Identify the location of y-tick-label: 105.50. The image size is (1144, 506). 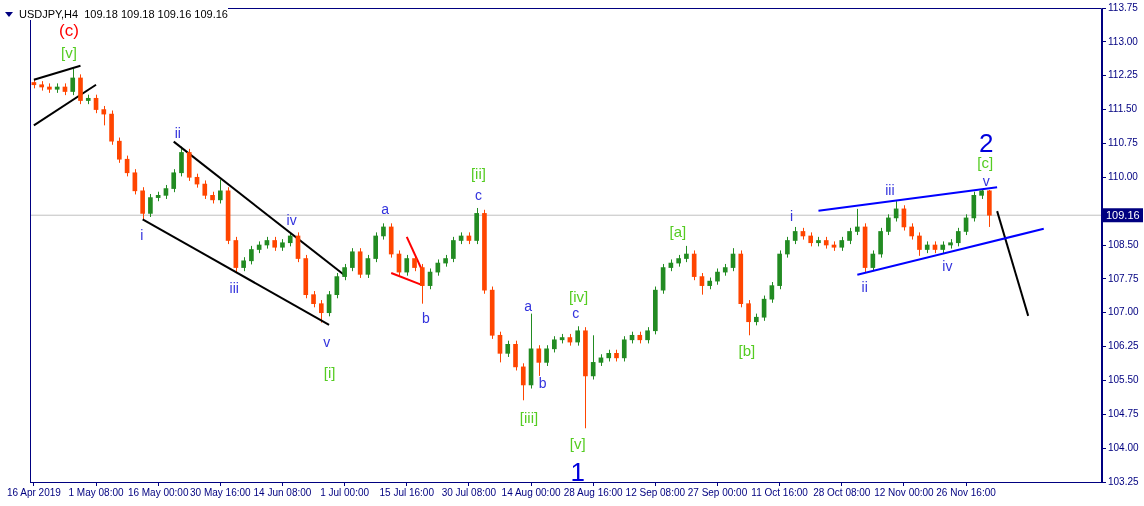
(1124, 380).